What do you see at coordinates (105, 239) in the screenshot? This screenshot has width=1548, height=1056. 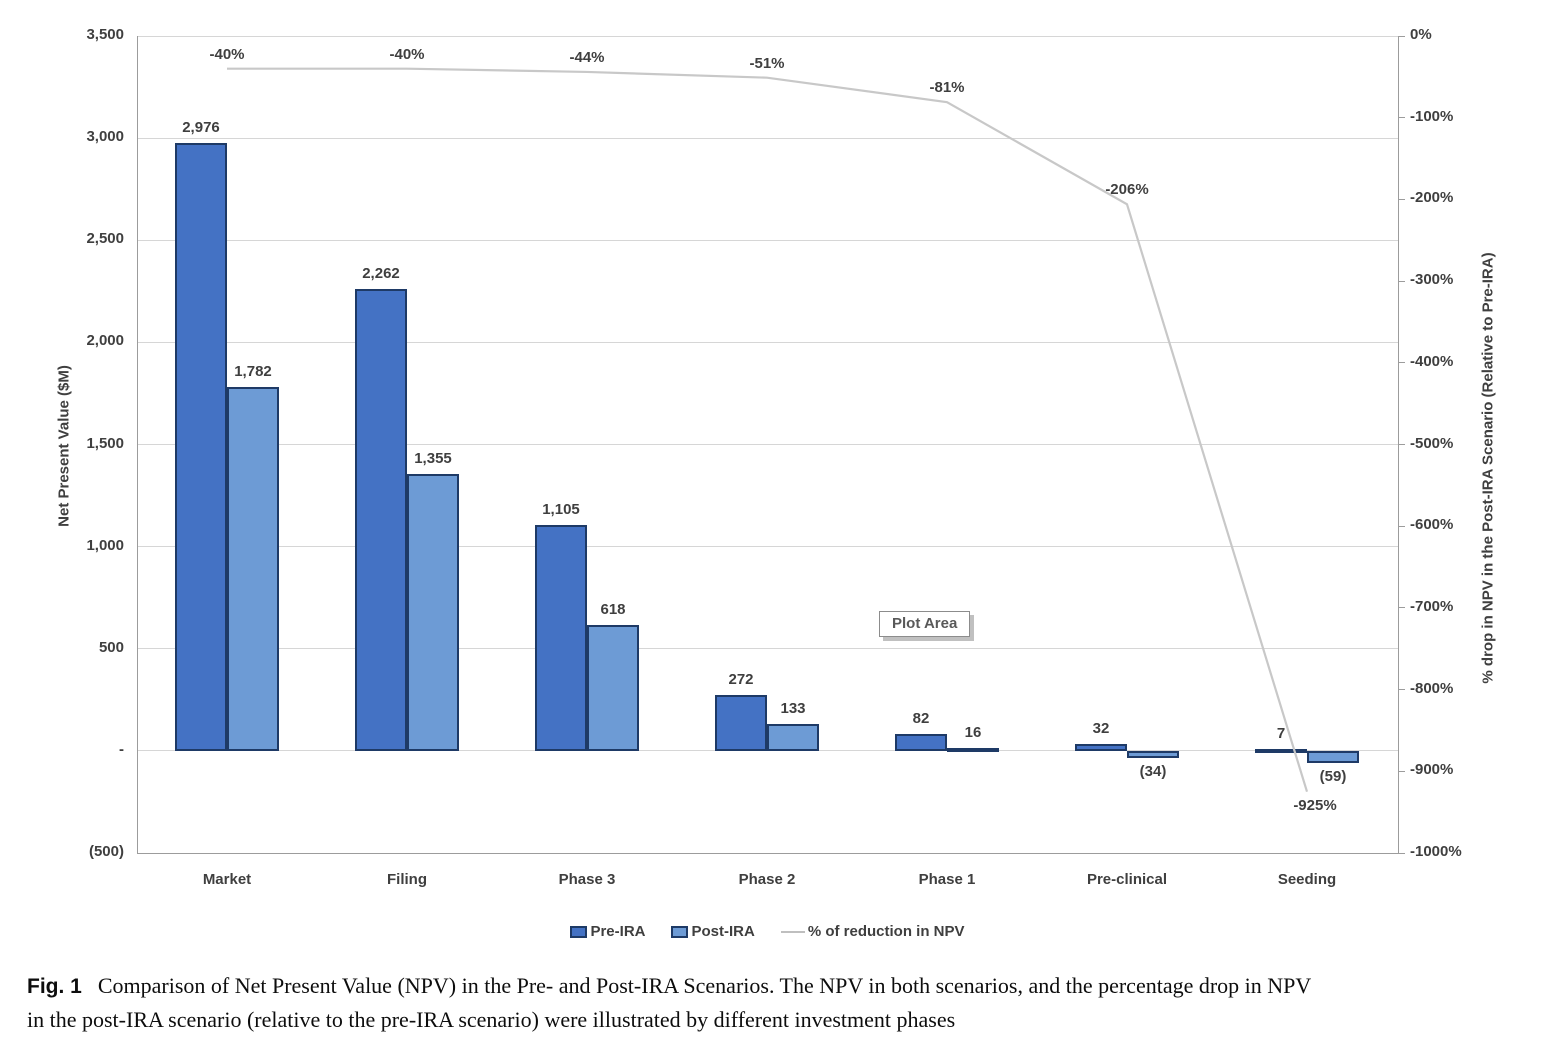 I see `left-axis-tick-label: 2,500` at bounding box center [105, 239].